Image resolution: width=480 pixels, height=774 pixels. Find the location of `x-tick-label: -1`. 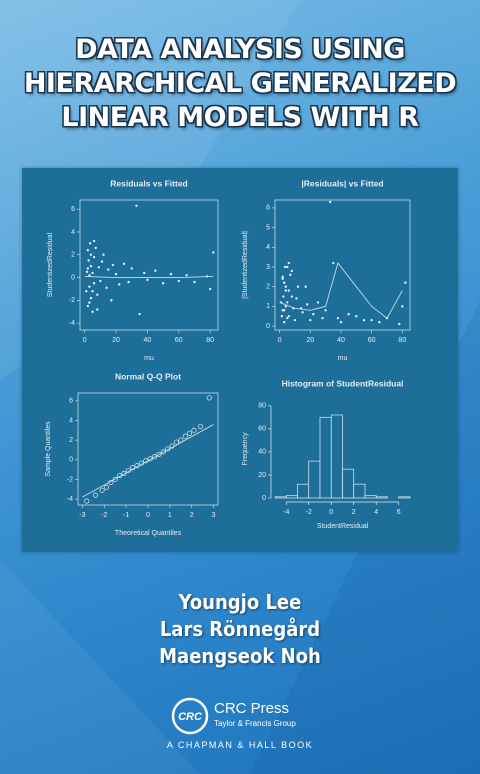

x-tick-label: -1 is located at coordinates (126, 515).